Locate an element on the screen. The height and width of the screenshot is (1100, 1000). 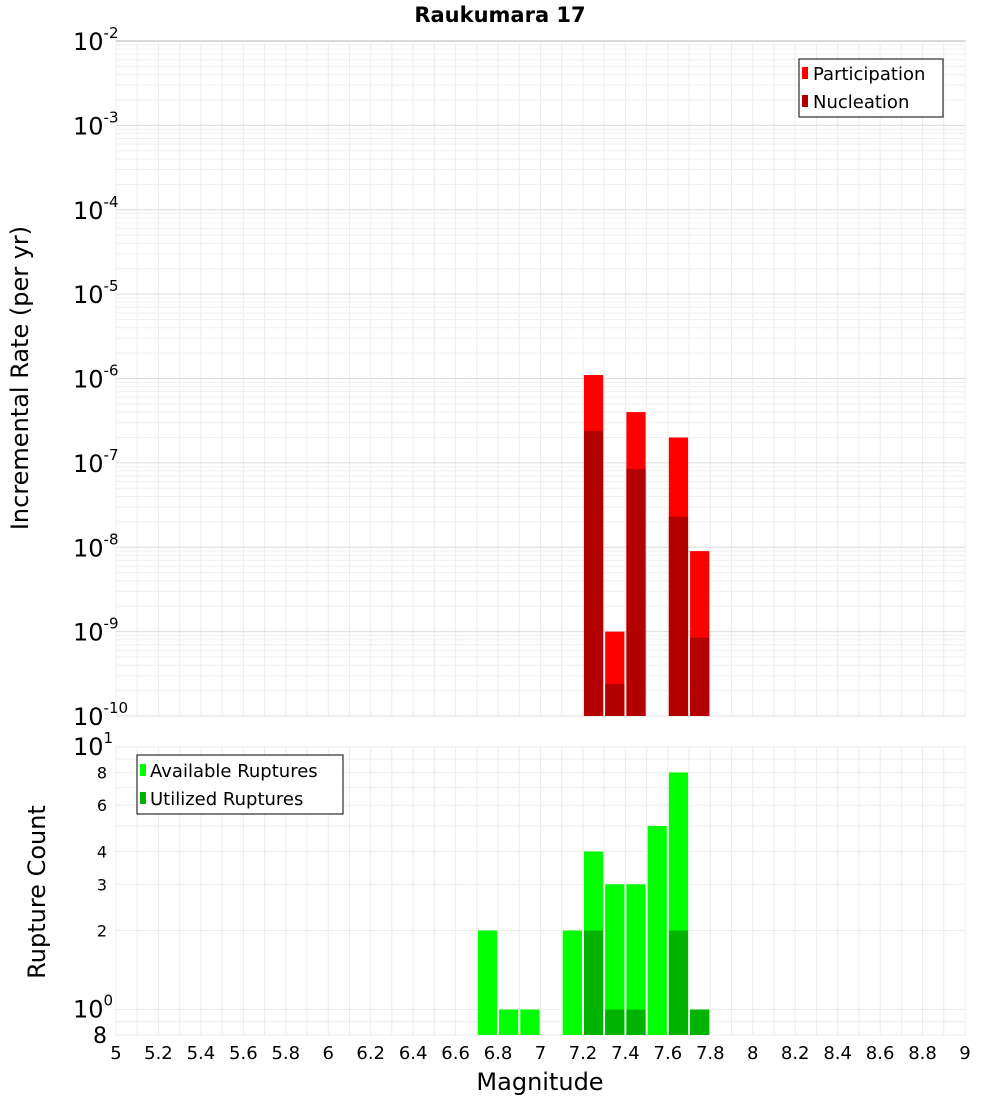
x-tick-label: 7 is located at coordinates (540, 1053).